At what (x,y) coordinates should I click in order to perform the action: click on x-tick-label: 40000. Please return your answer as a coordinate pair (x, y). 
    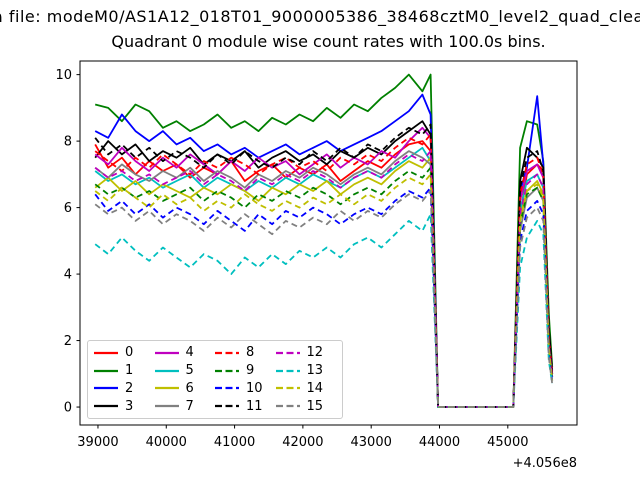
    Looking at the image, I should click on (166, 442).